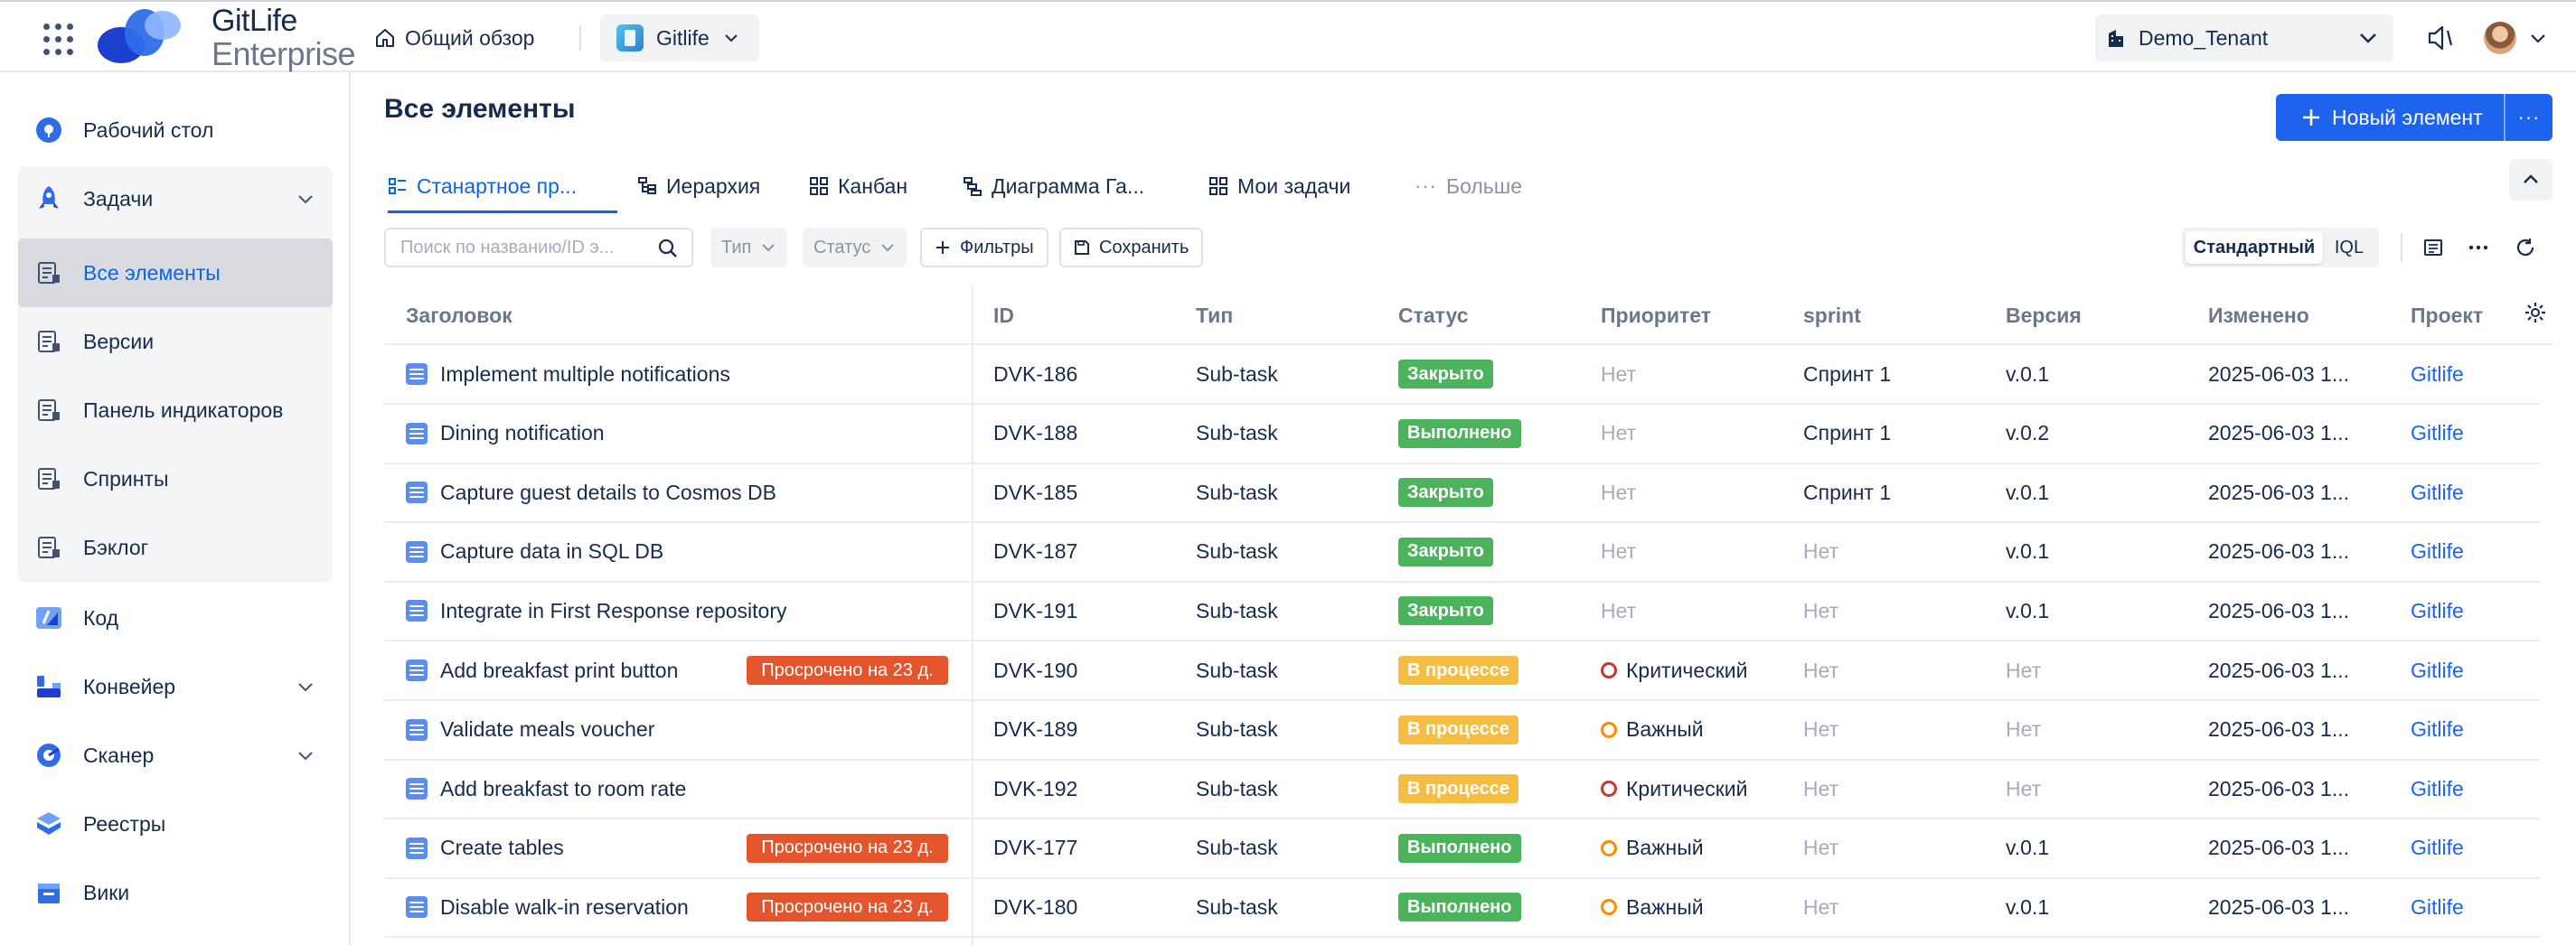 The image size is (2576, 945). I want to click on filters-button: Фильтры, so click(984, 247).